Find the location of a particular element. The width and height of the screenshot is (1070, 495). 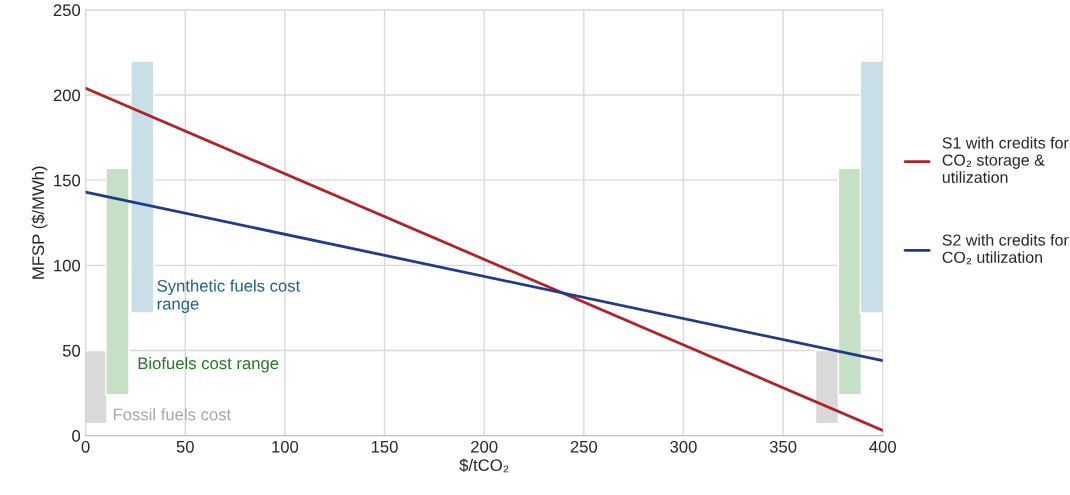

legend-label: S1 with credits for CO₂ storage & utilization is located at coordinates (1005, 159).